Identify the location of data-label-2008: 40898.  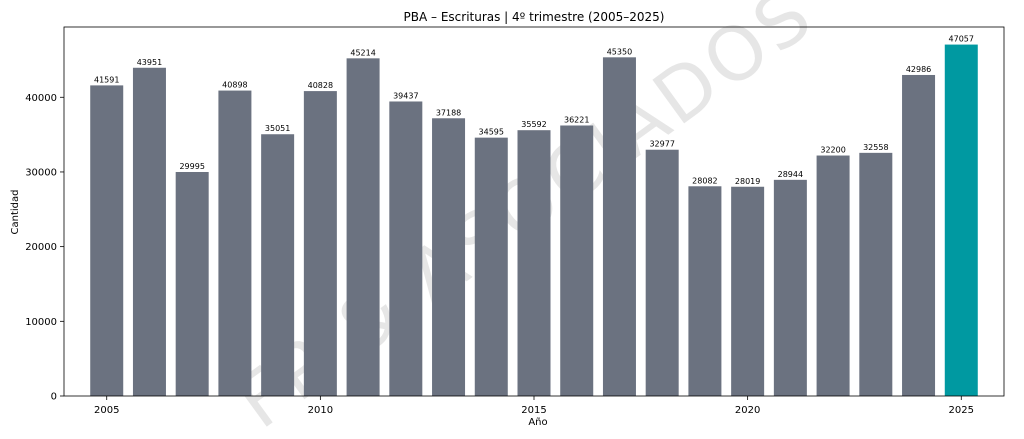
(234, 85).